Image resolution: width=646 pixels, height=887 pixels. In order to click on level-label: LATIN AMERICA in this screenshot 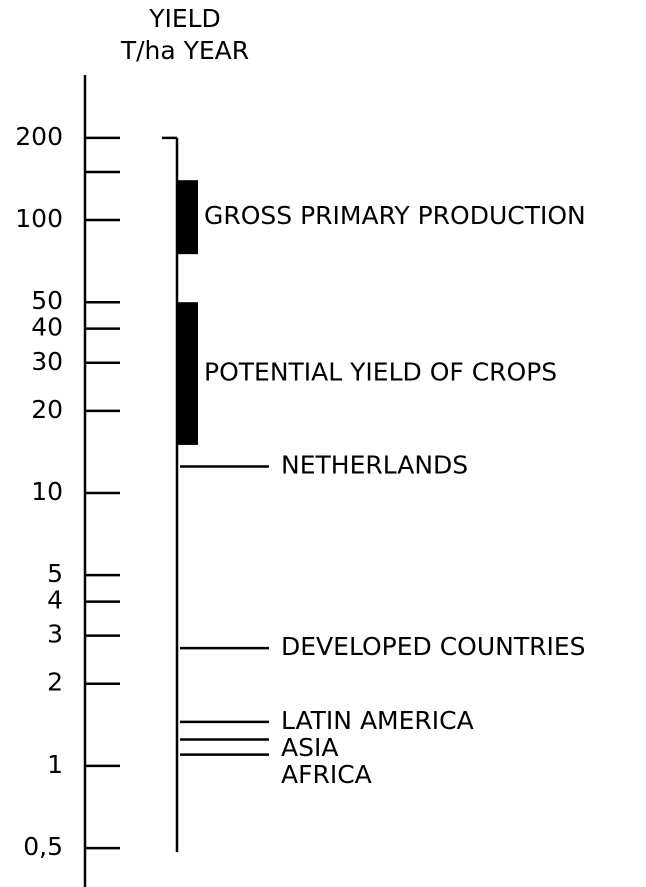, I will do `click(377, 720)`.